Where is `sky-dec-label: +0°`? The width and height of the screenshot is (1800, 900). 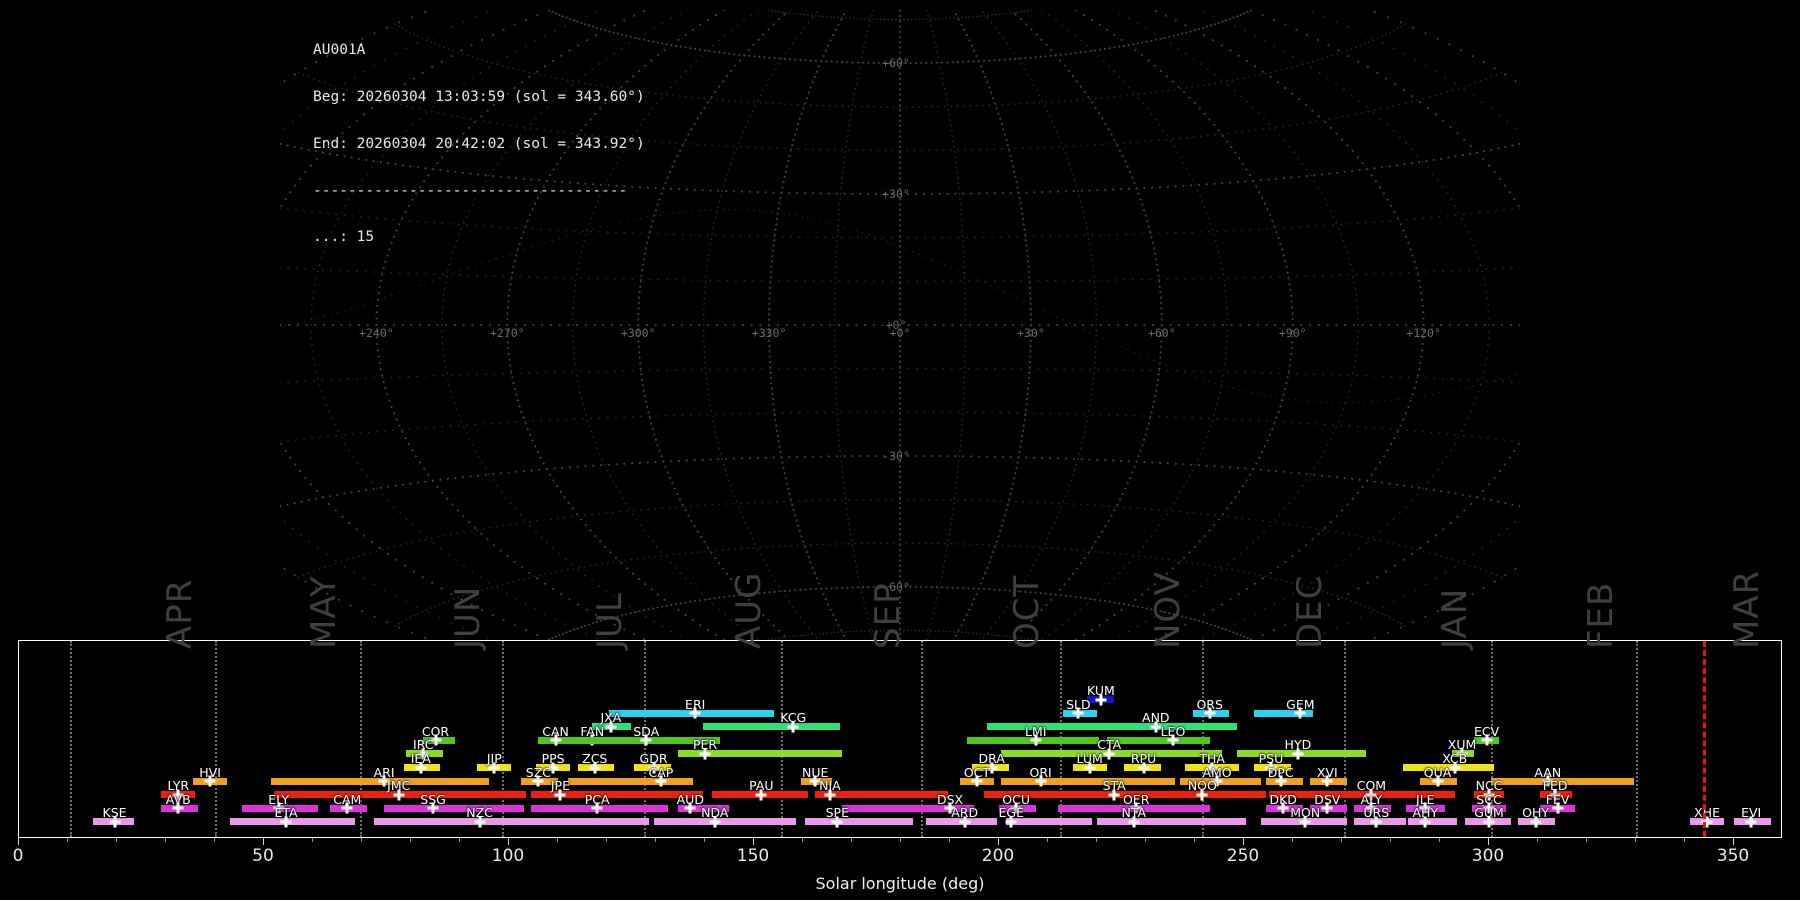 sky-dec-label: +0° is located at coordinates (896, 325).